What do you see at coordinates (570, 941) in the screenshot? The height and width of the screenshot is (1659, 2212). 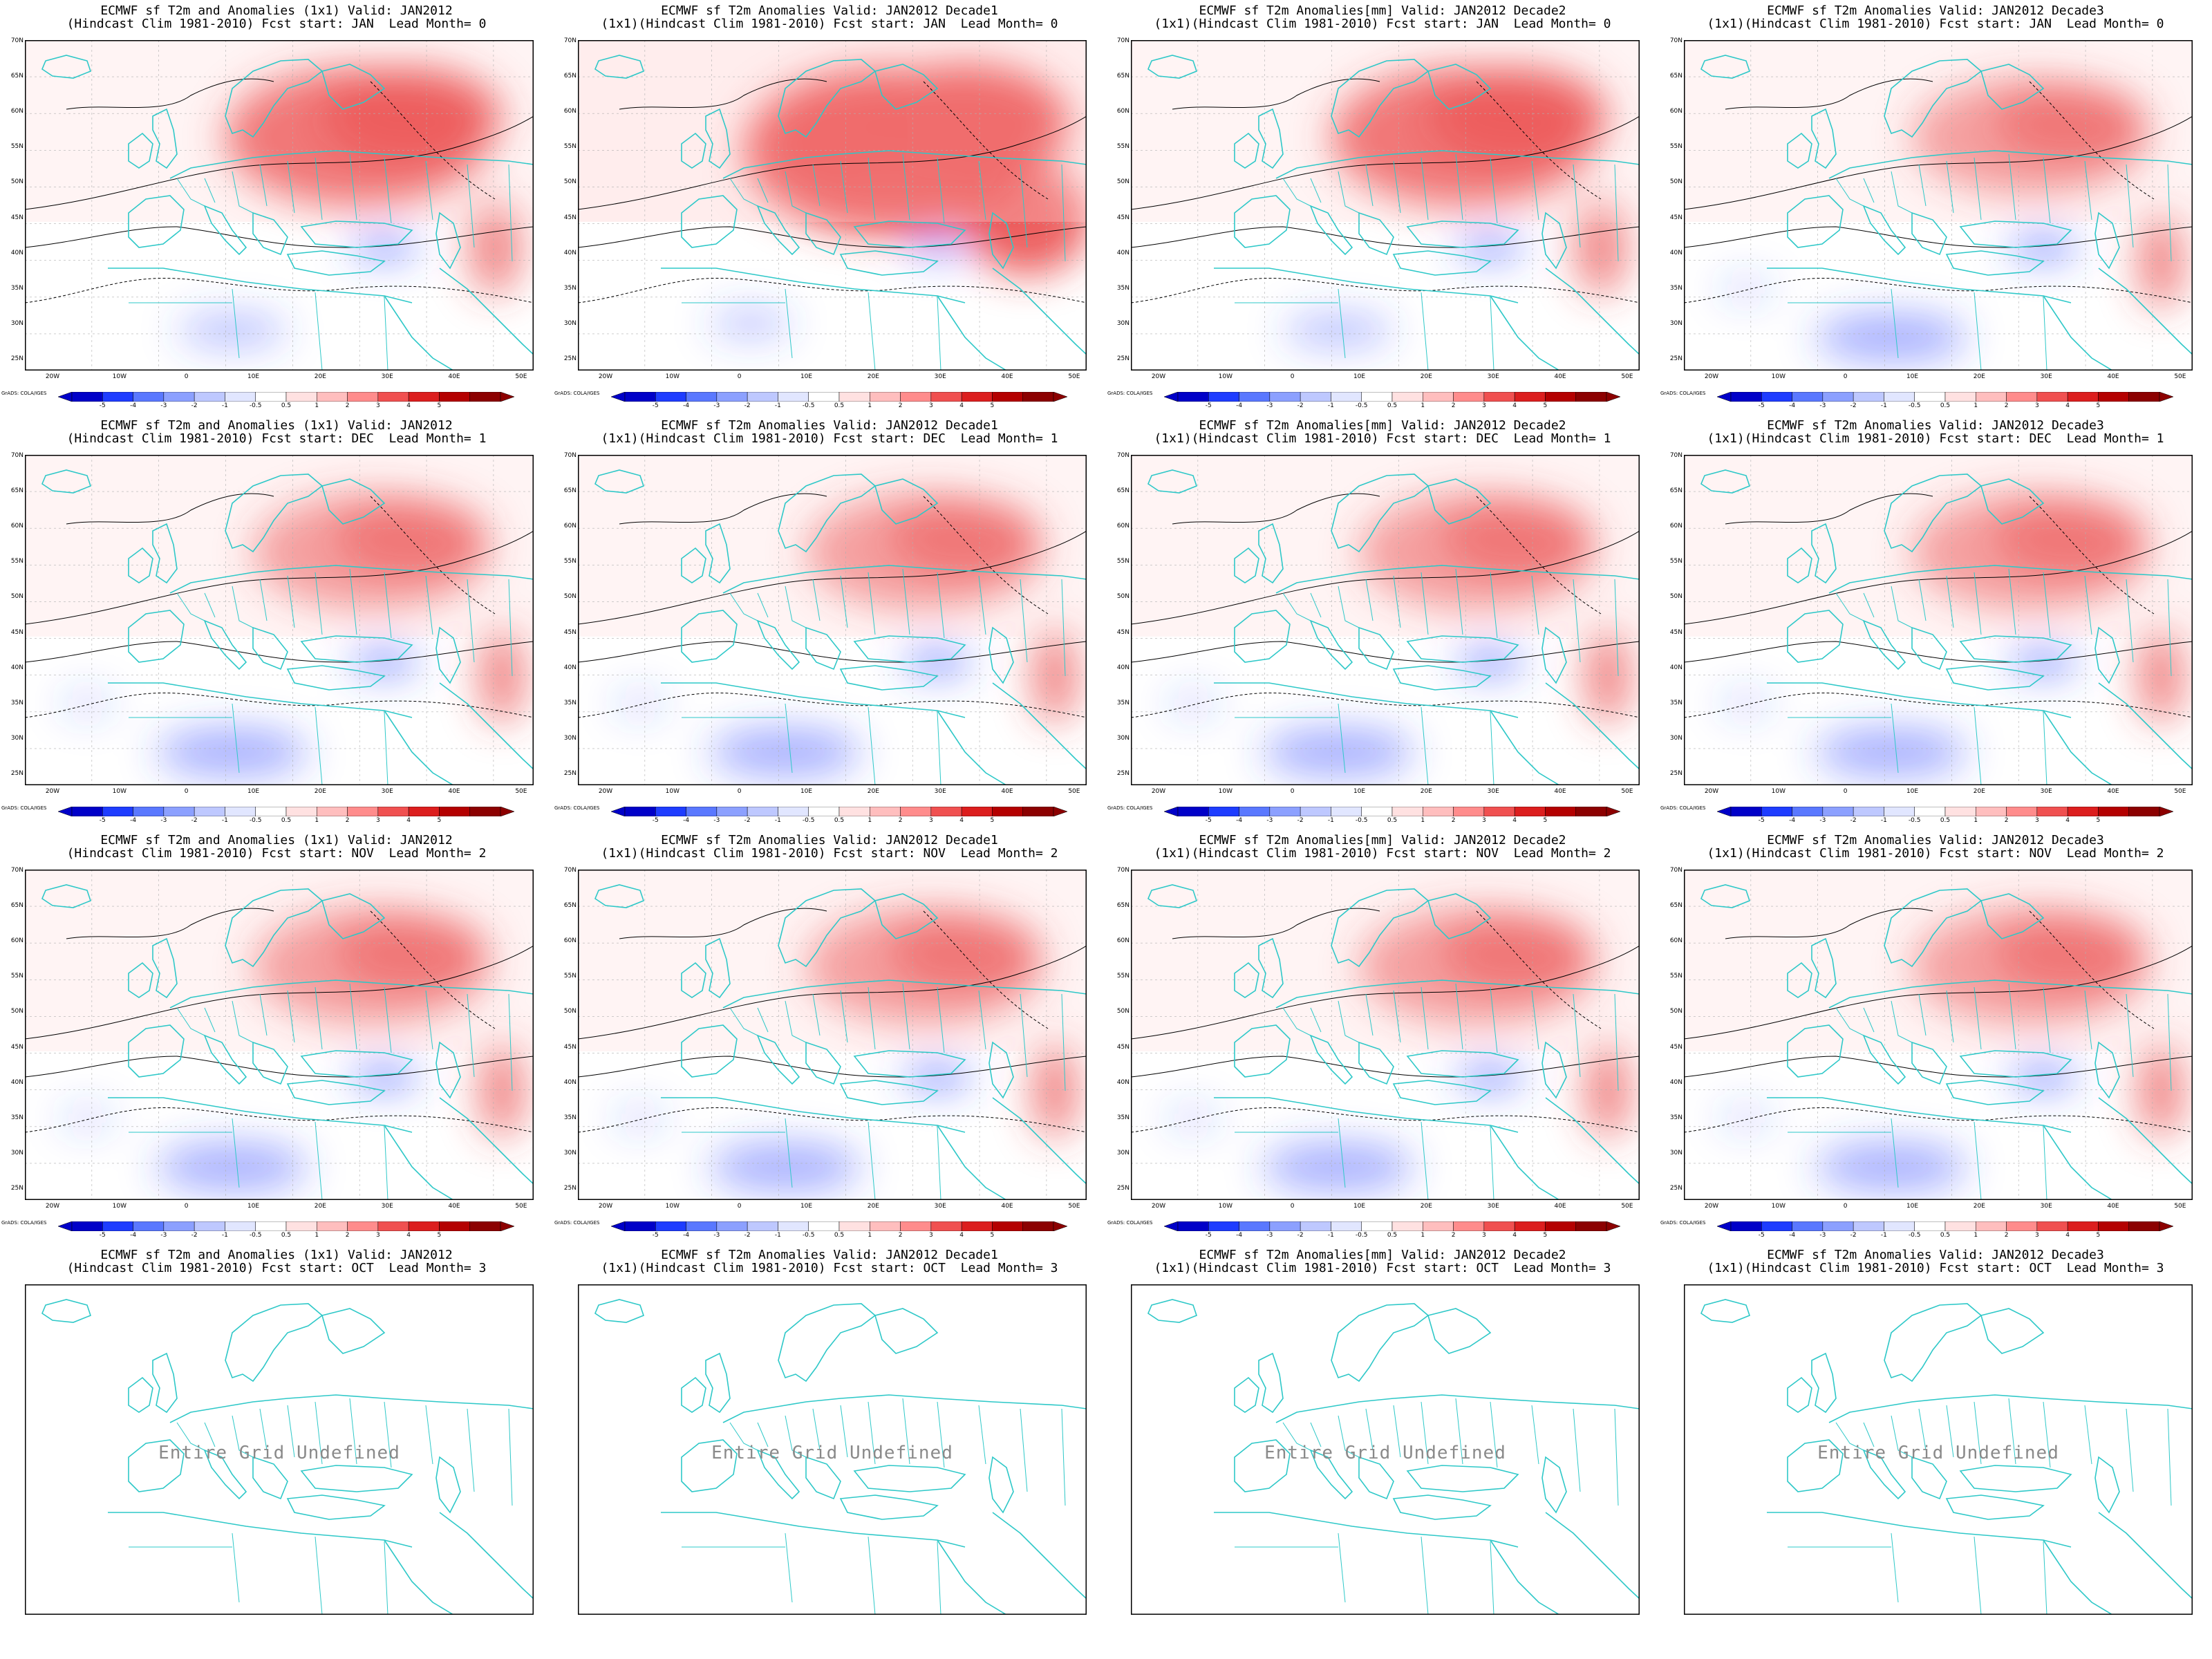 I see `latitude-label: 60N` at bounding box center [570, 941].